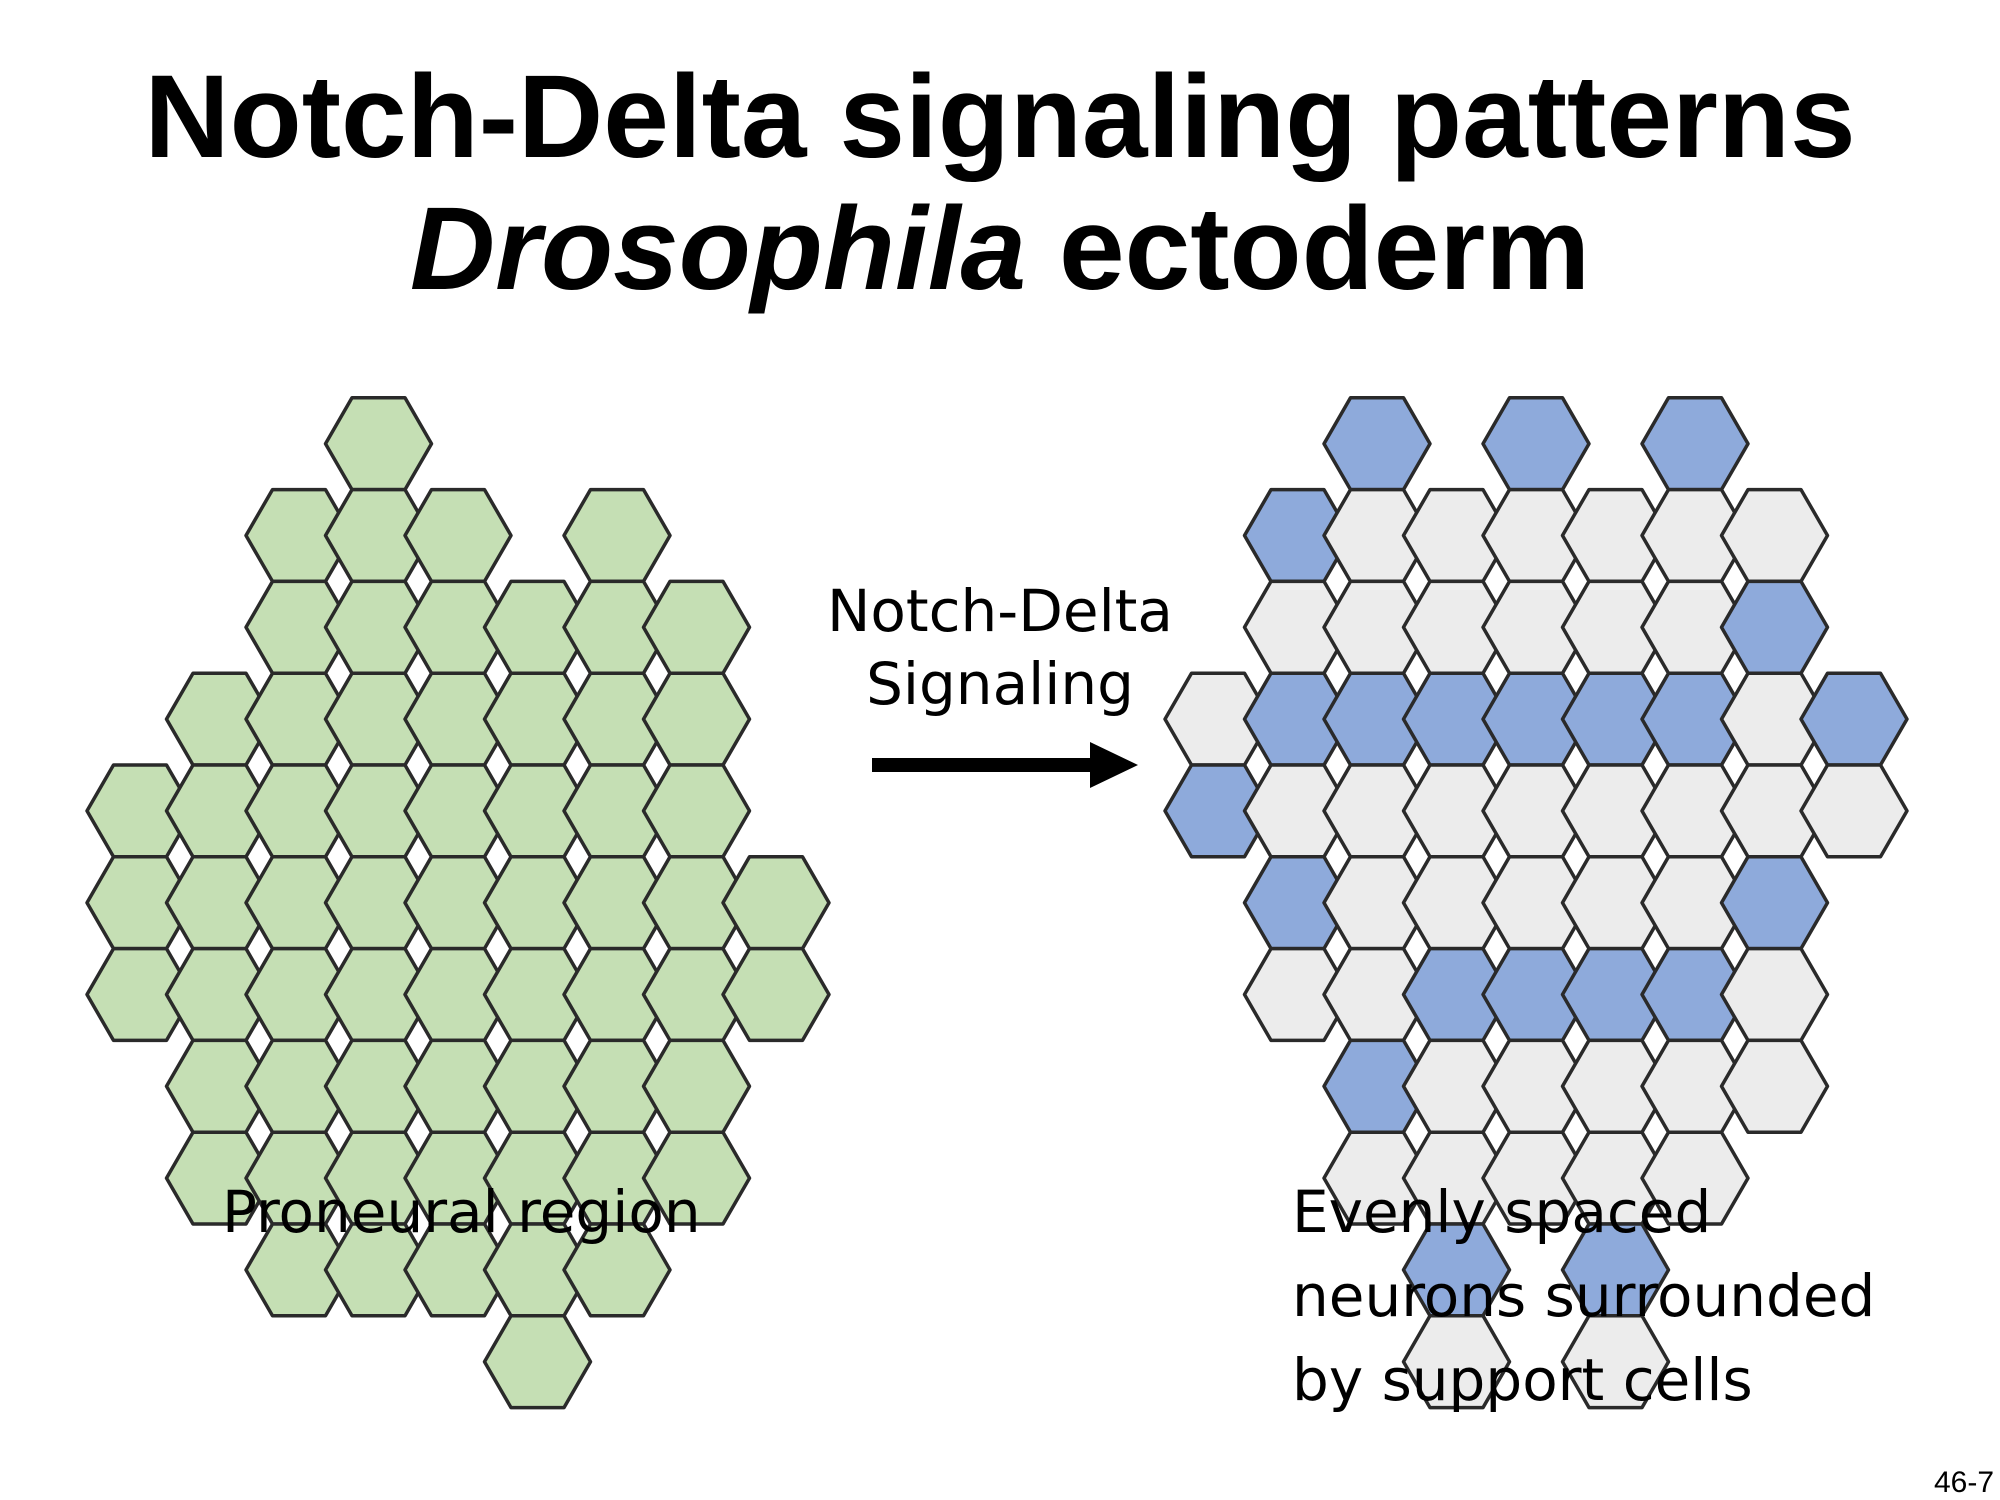 This screenshot has height=1500, width=2000. Describe the element at coordinates (1522, 1380) in the screenshot. I see `result-caption-line3: by support cells` at that location.